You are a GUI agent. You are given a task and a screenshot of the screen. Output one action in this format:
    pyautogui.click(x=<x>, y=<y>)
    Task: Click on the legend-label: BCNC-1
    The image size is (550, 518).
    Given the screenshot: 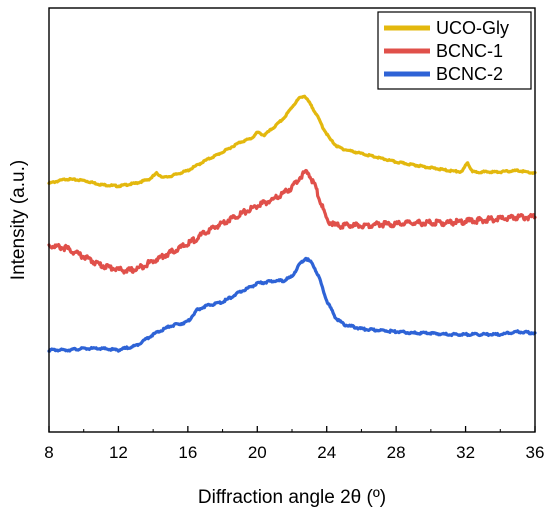 What is the action you would take?
    pyautogui.click(x=469, y=51)
    